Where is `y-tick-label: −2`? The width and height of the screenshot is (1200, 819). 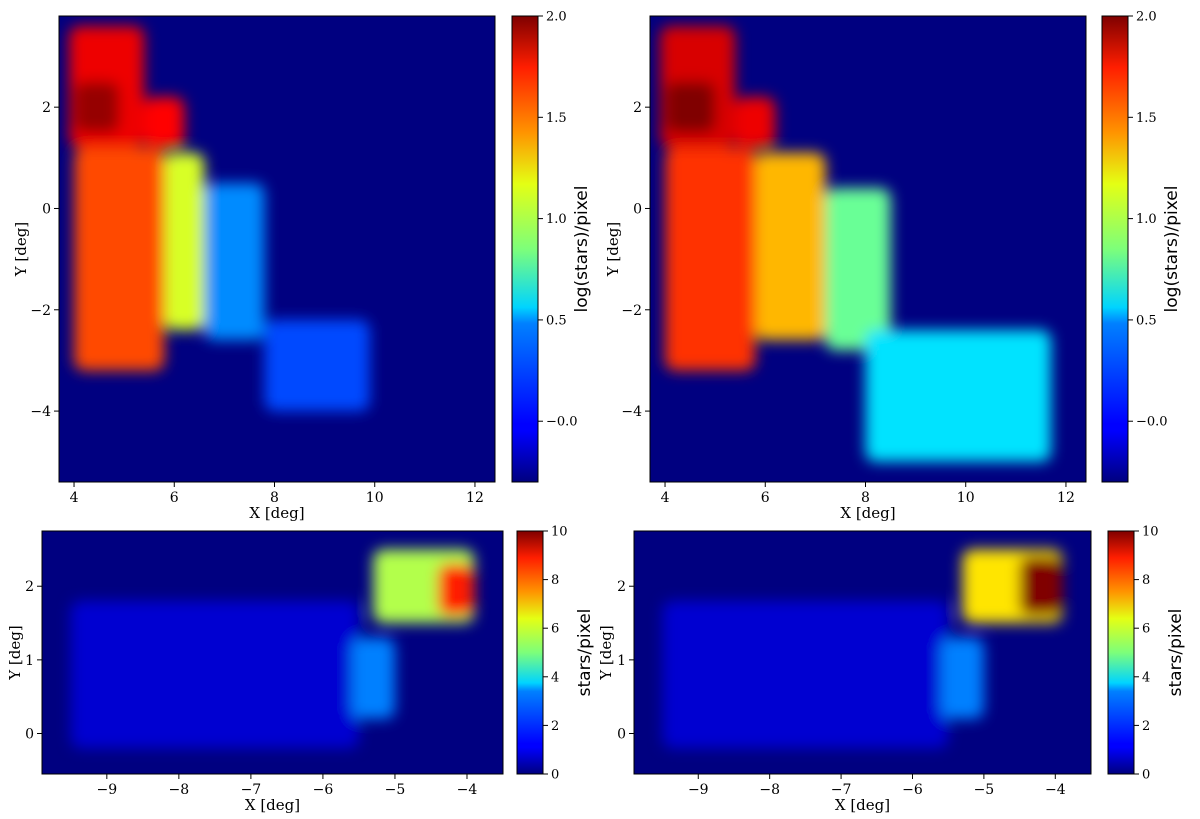 y-tick-label: −2 is located at coordinates (40, 311).